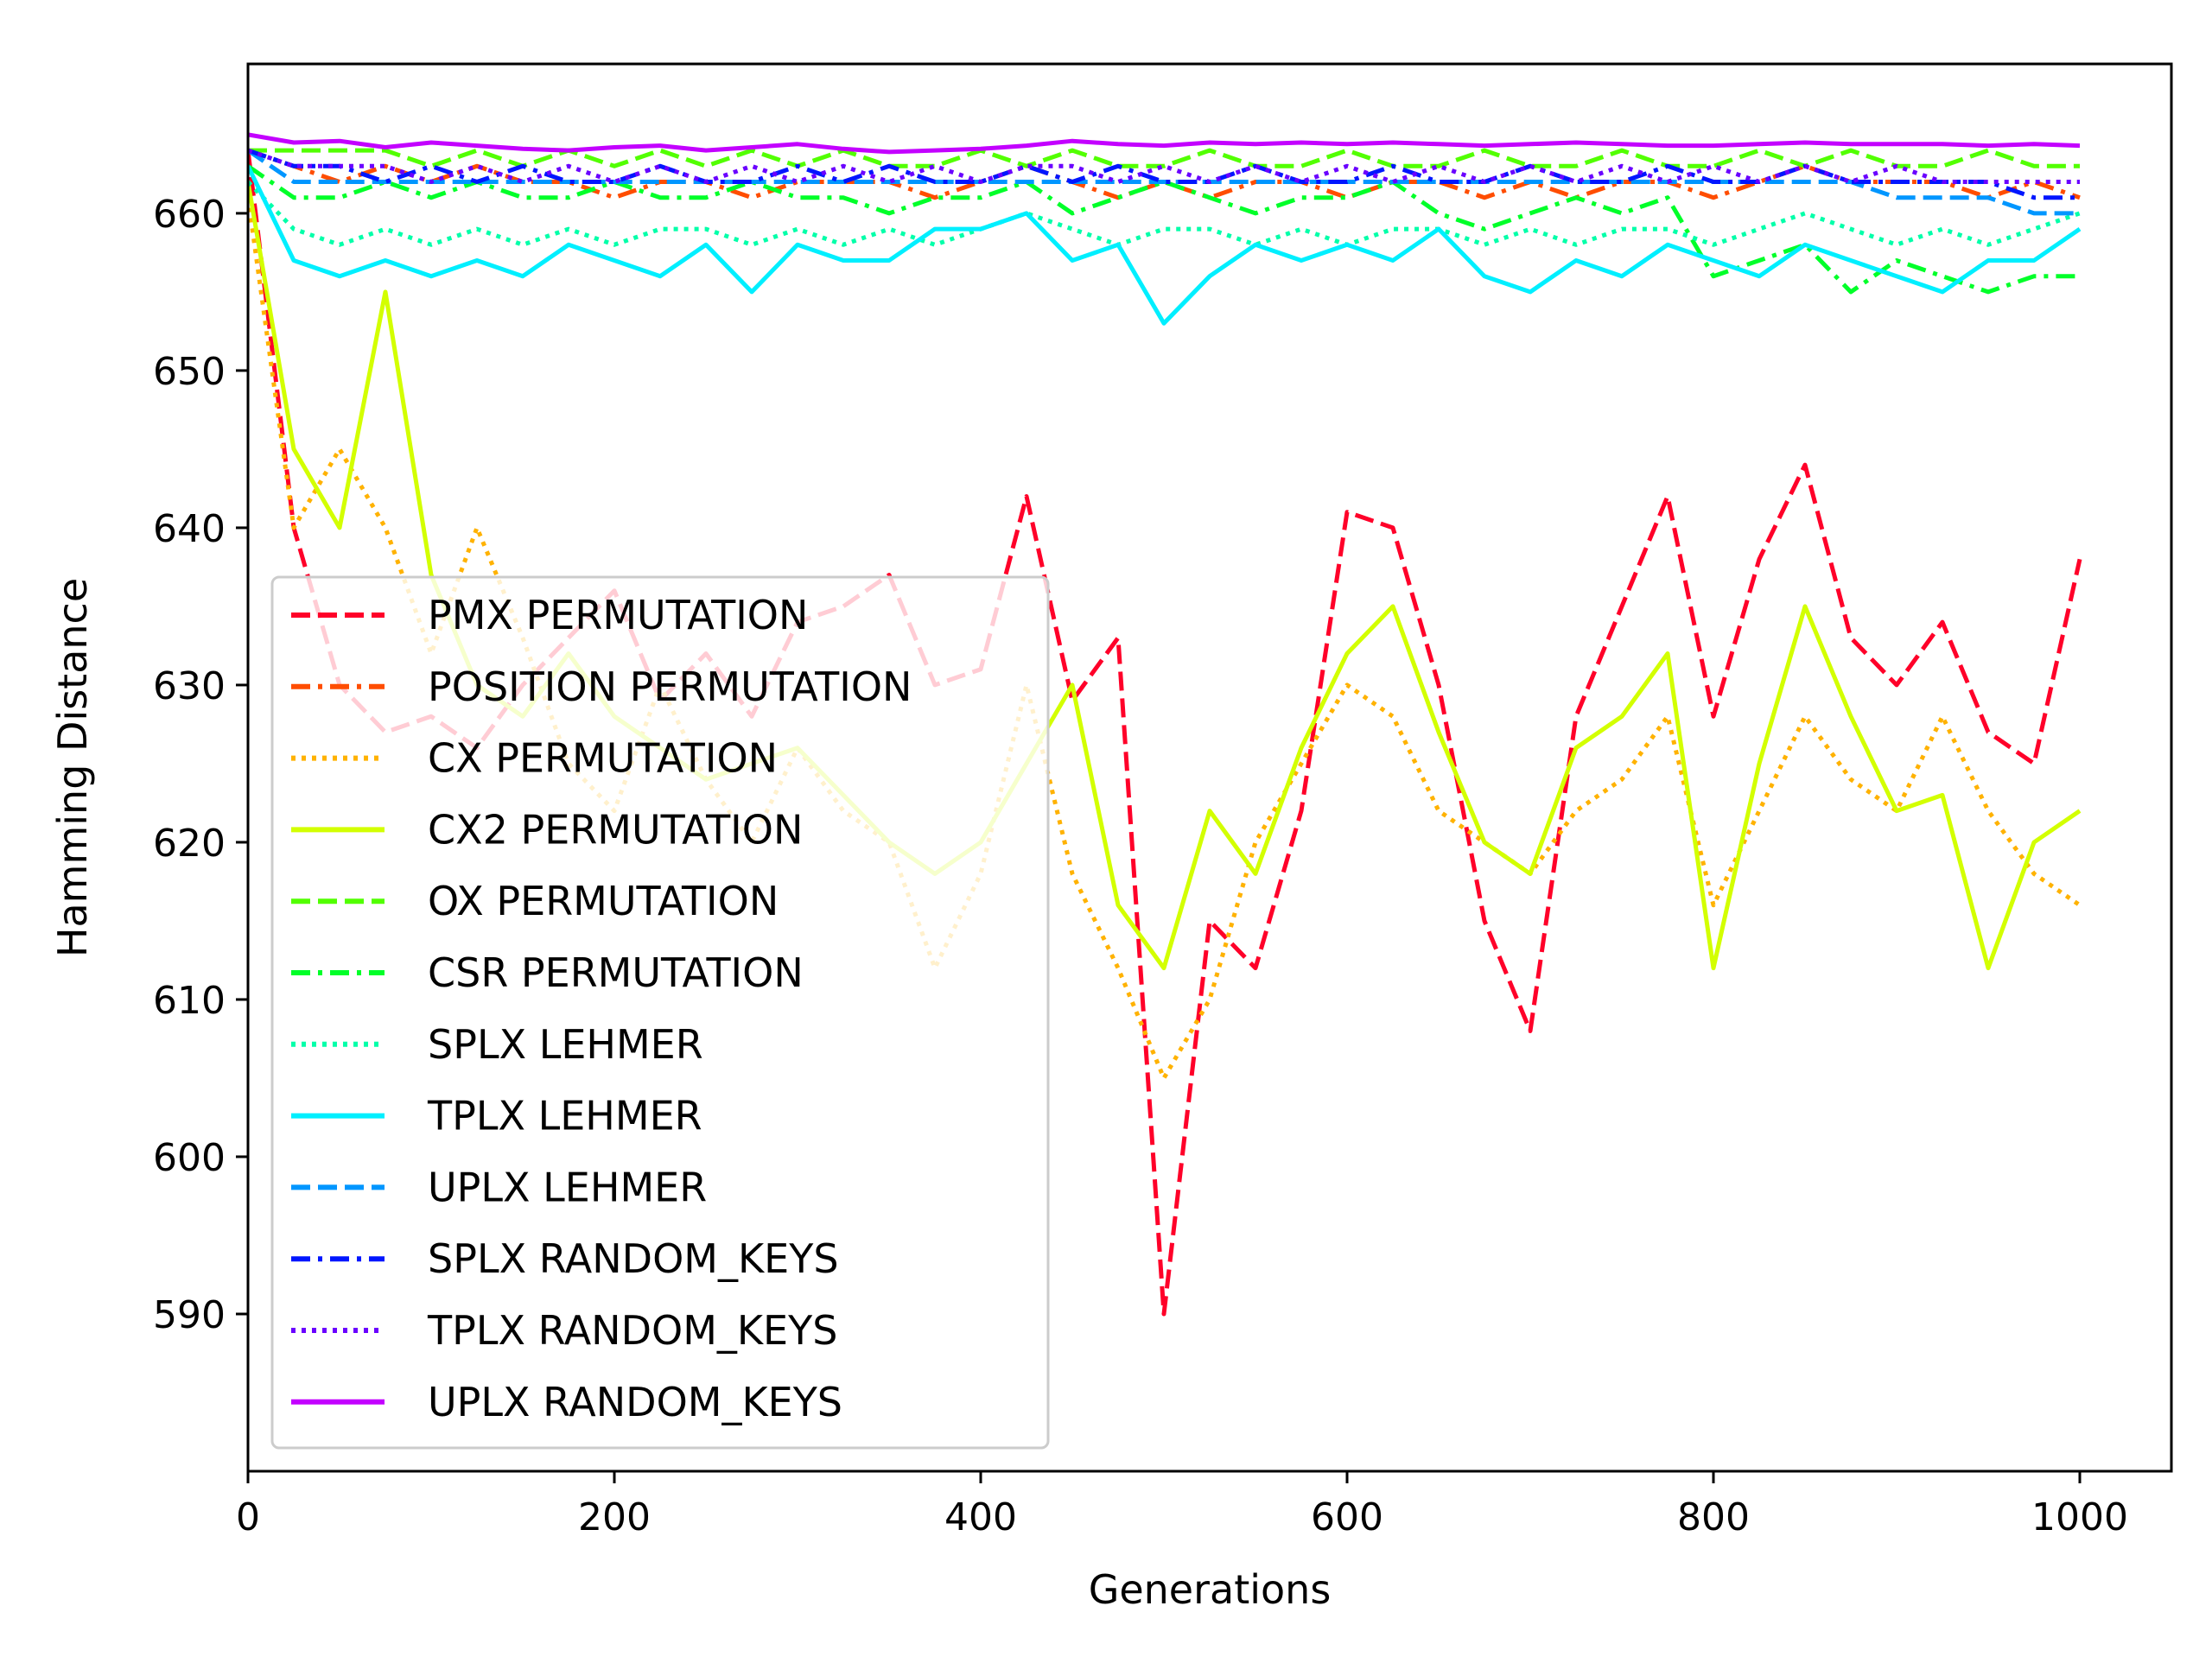 The width and height of the screenshot is (2212, 1663). What do you see at coordinates (567, 1187) in the screenshot?
I see `legend-label: UPLX LEHMER` at bounding box center [567, 1187].